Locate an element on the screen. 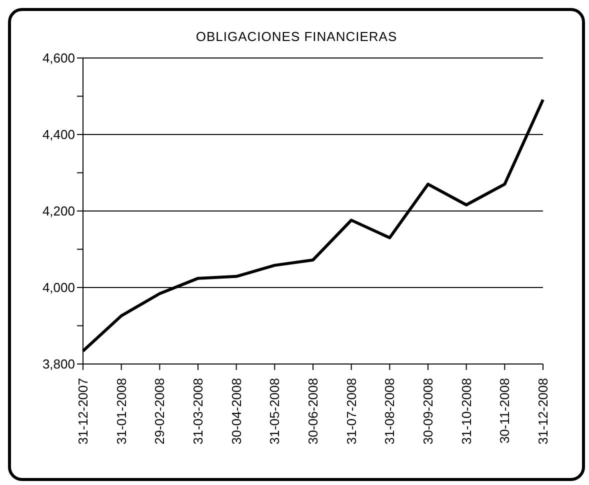  y-tick-label: 4,200 is located at coordinates (58, 211).